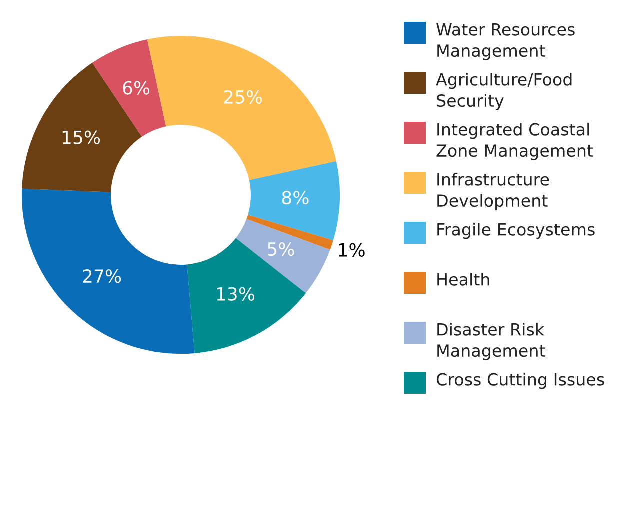 This screenshot has width=634, height=516. What do you see at coordinates (281, 249) in the screenshot?
I see `data-label: 5%` at bounding box center [281, 249].